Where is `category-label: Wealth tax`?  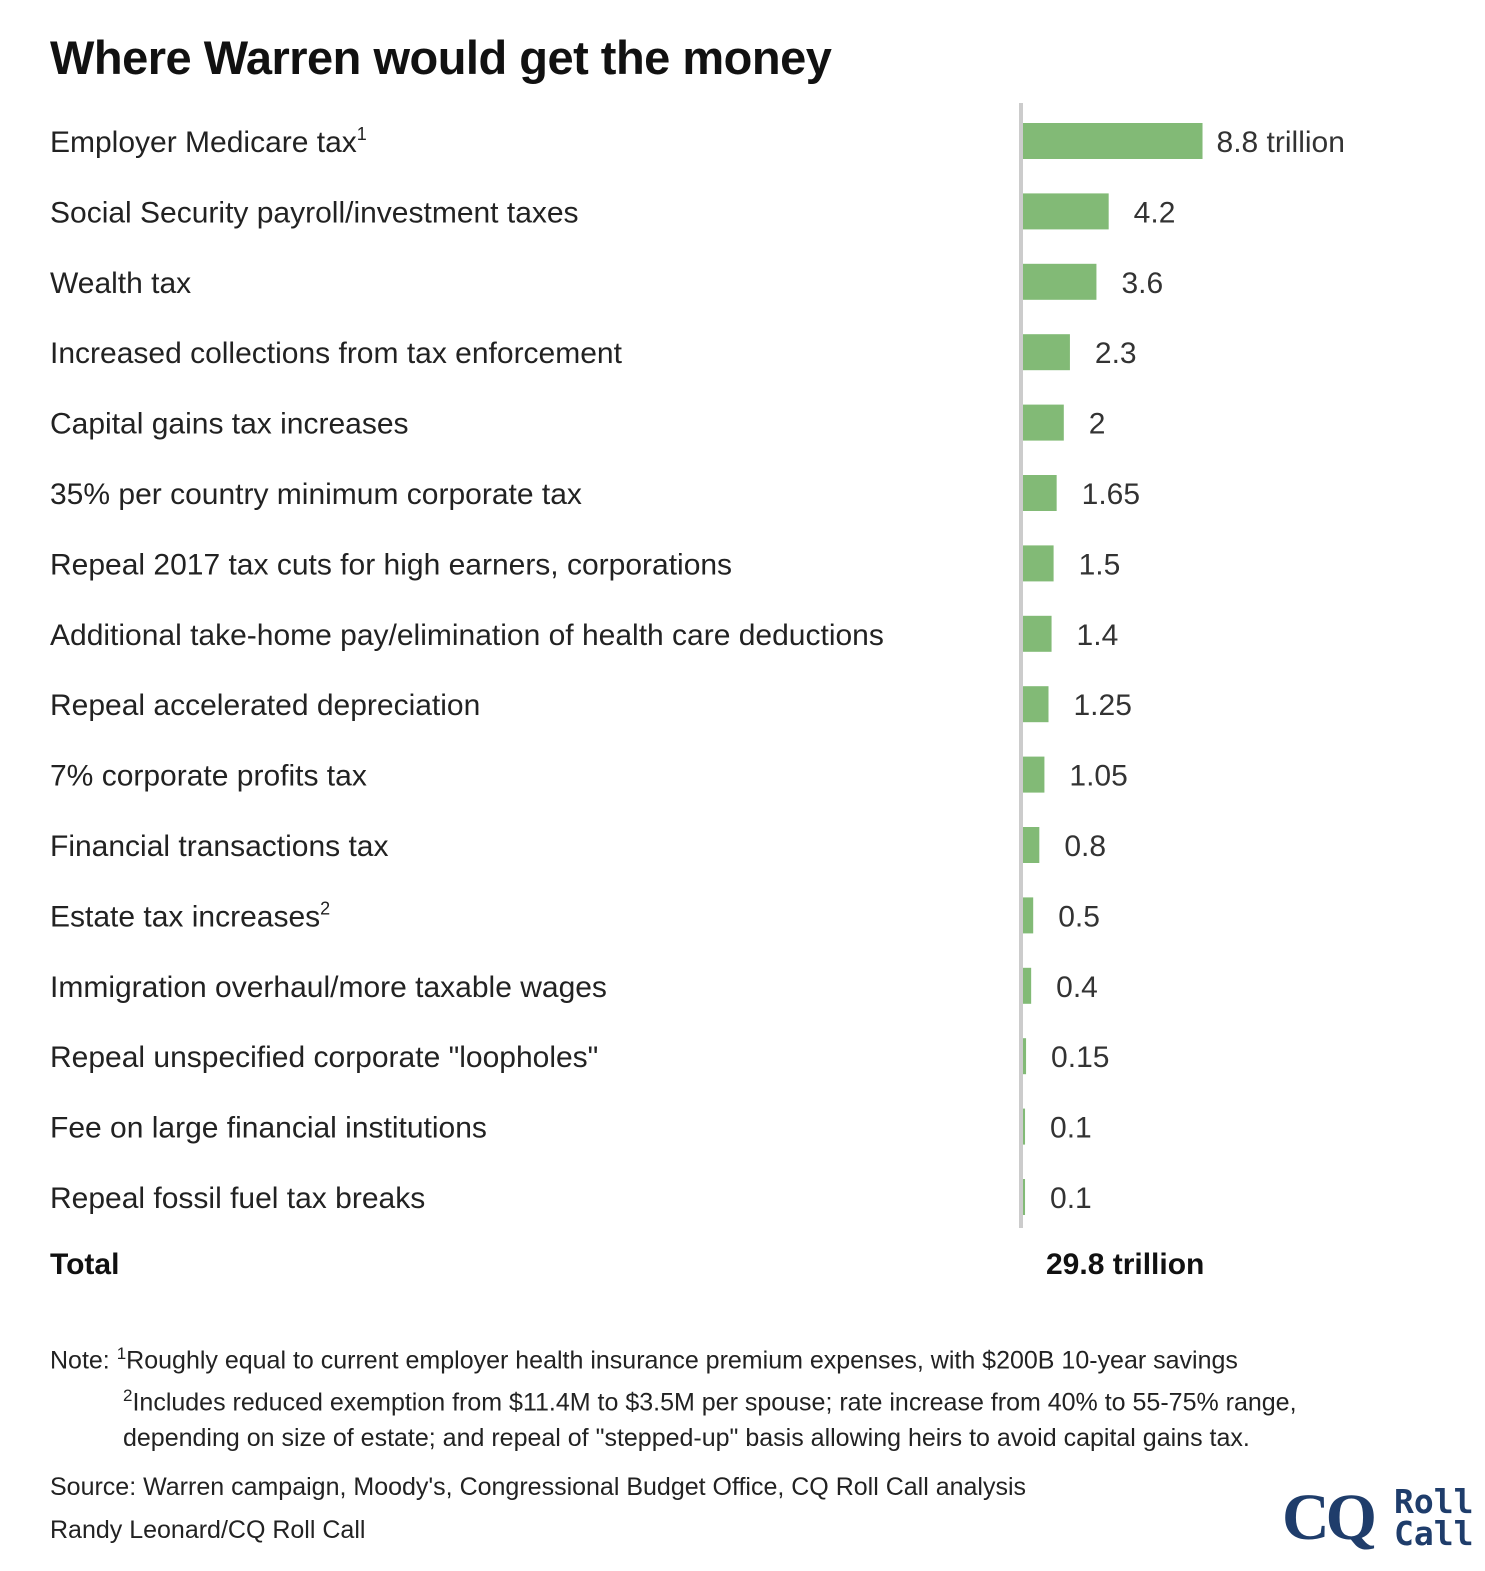 category-label: Wealth tax is located at coordinates (120, 283).